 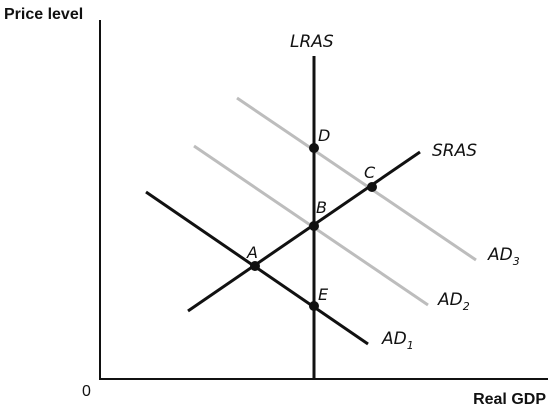 What do you see at coordinates (516, 261) in the screenshot?
I see `ad3-label-sub: 3` at bounding box center [516, 261].